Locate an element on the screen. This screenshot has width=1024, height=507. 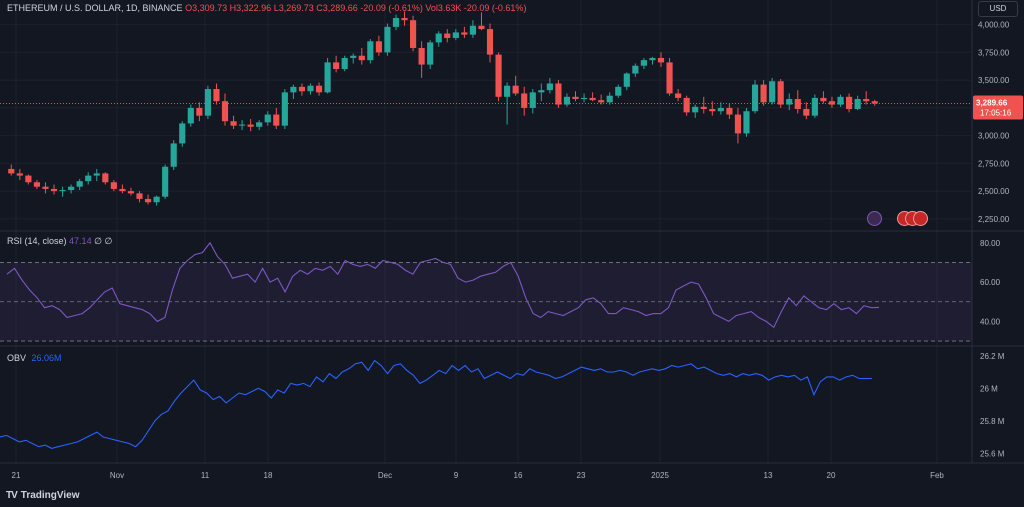
tradingview-brand: TV TradingView is located at coordinates (43, 495).